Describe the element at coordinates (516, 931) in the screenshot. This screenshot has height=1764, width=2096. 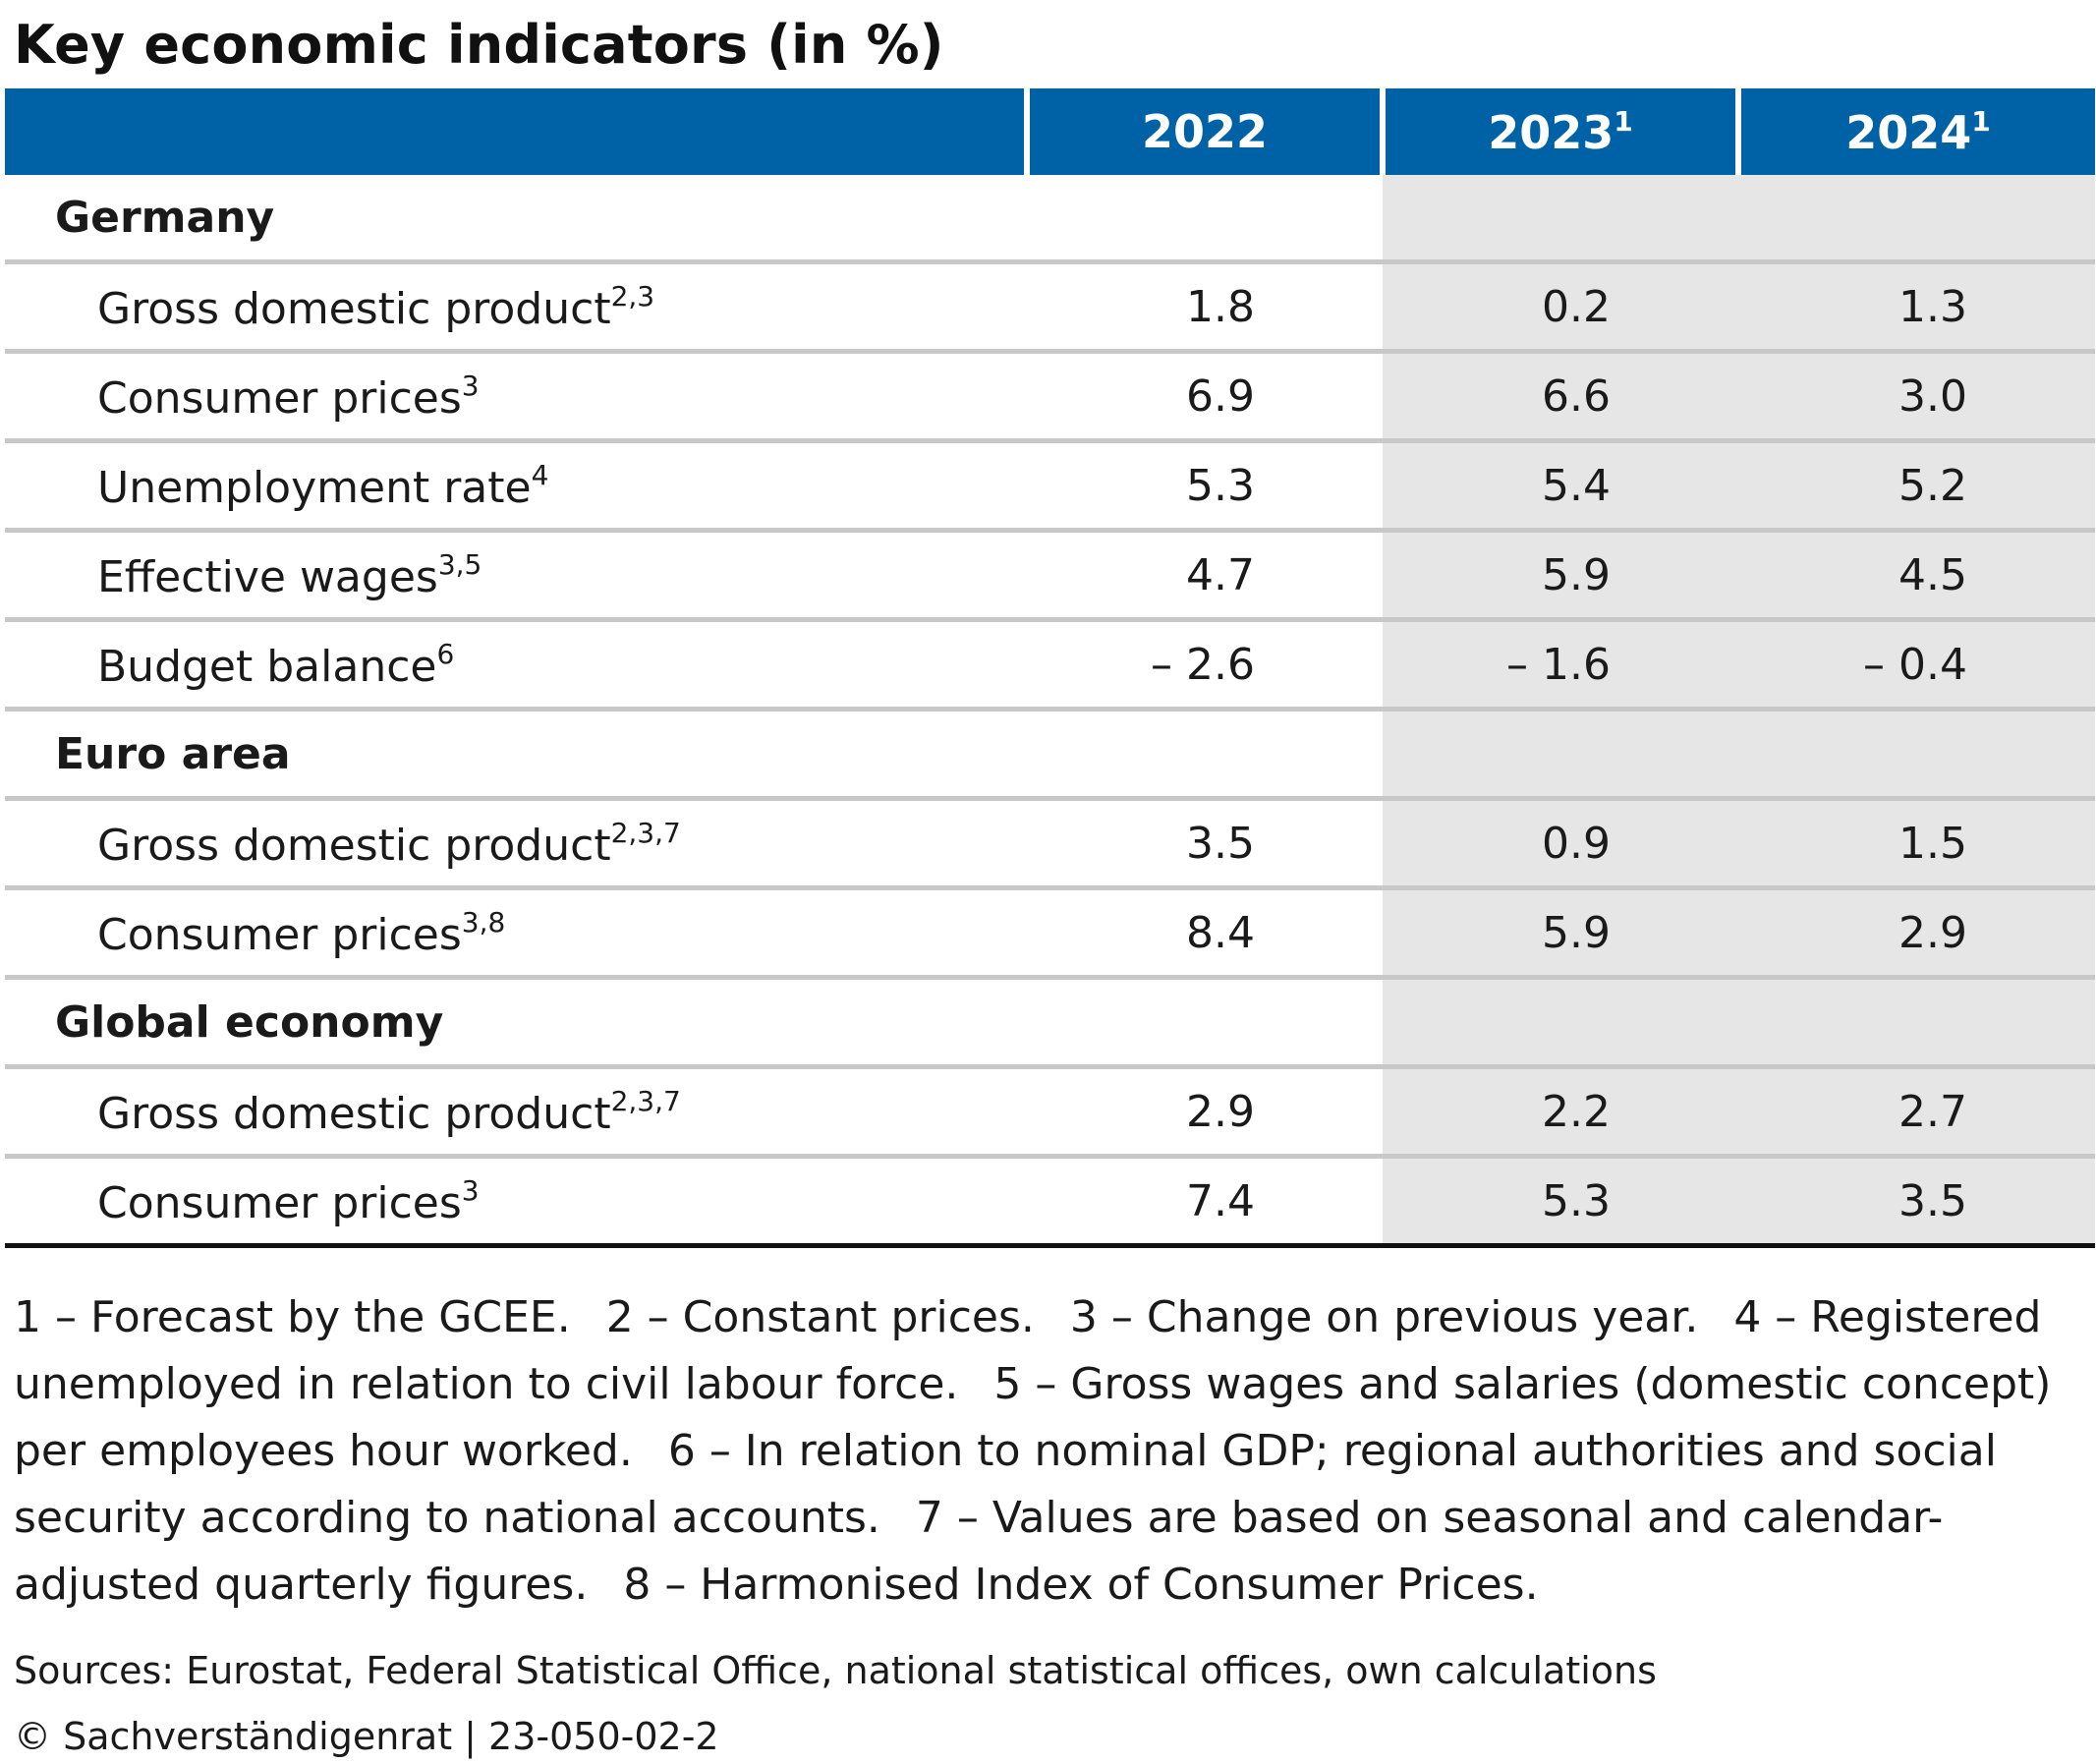
I see `row-label-cell: Consumer prices3,8` at that location.